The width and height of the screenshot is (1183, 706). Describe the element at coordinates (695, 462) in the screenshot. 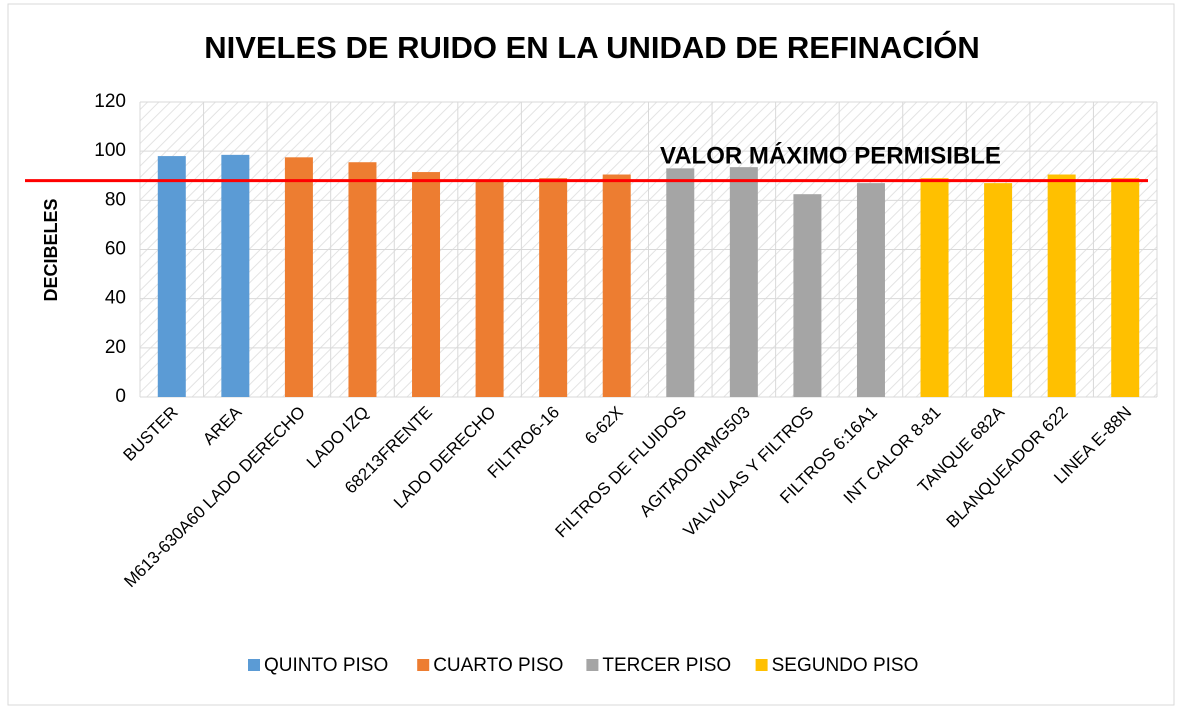

I see `x-tick-label: AGITADOIRMG503` at that location.